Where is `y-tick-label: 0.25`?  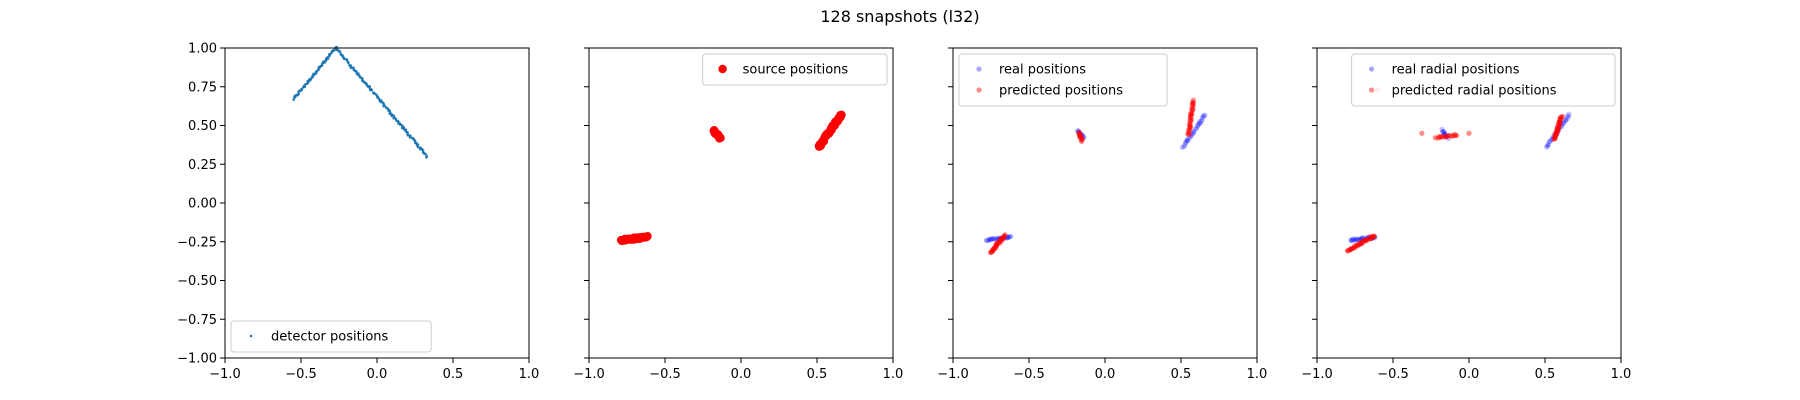 y-tick-label: 0.25 is located at coordinates (202, 165).